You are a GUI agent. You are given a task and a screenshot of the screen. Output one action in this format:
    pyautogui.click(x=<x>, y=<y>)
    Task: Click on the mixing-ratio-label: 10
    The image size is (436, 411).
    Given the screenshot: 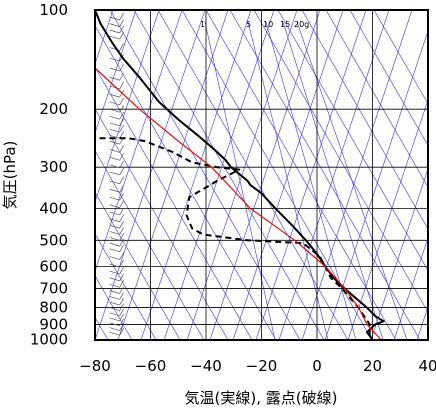 What is the action you would take?
    pyautogui.click(x=268, y=24)
    